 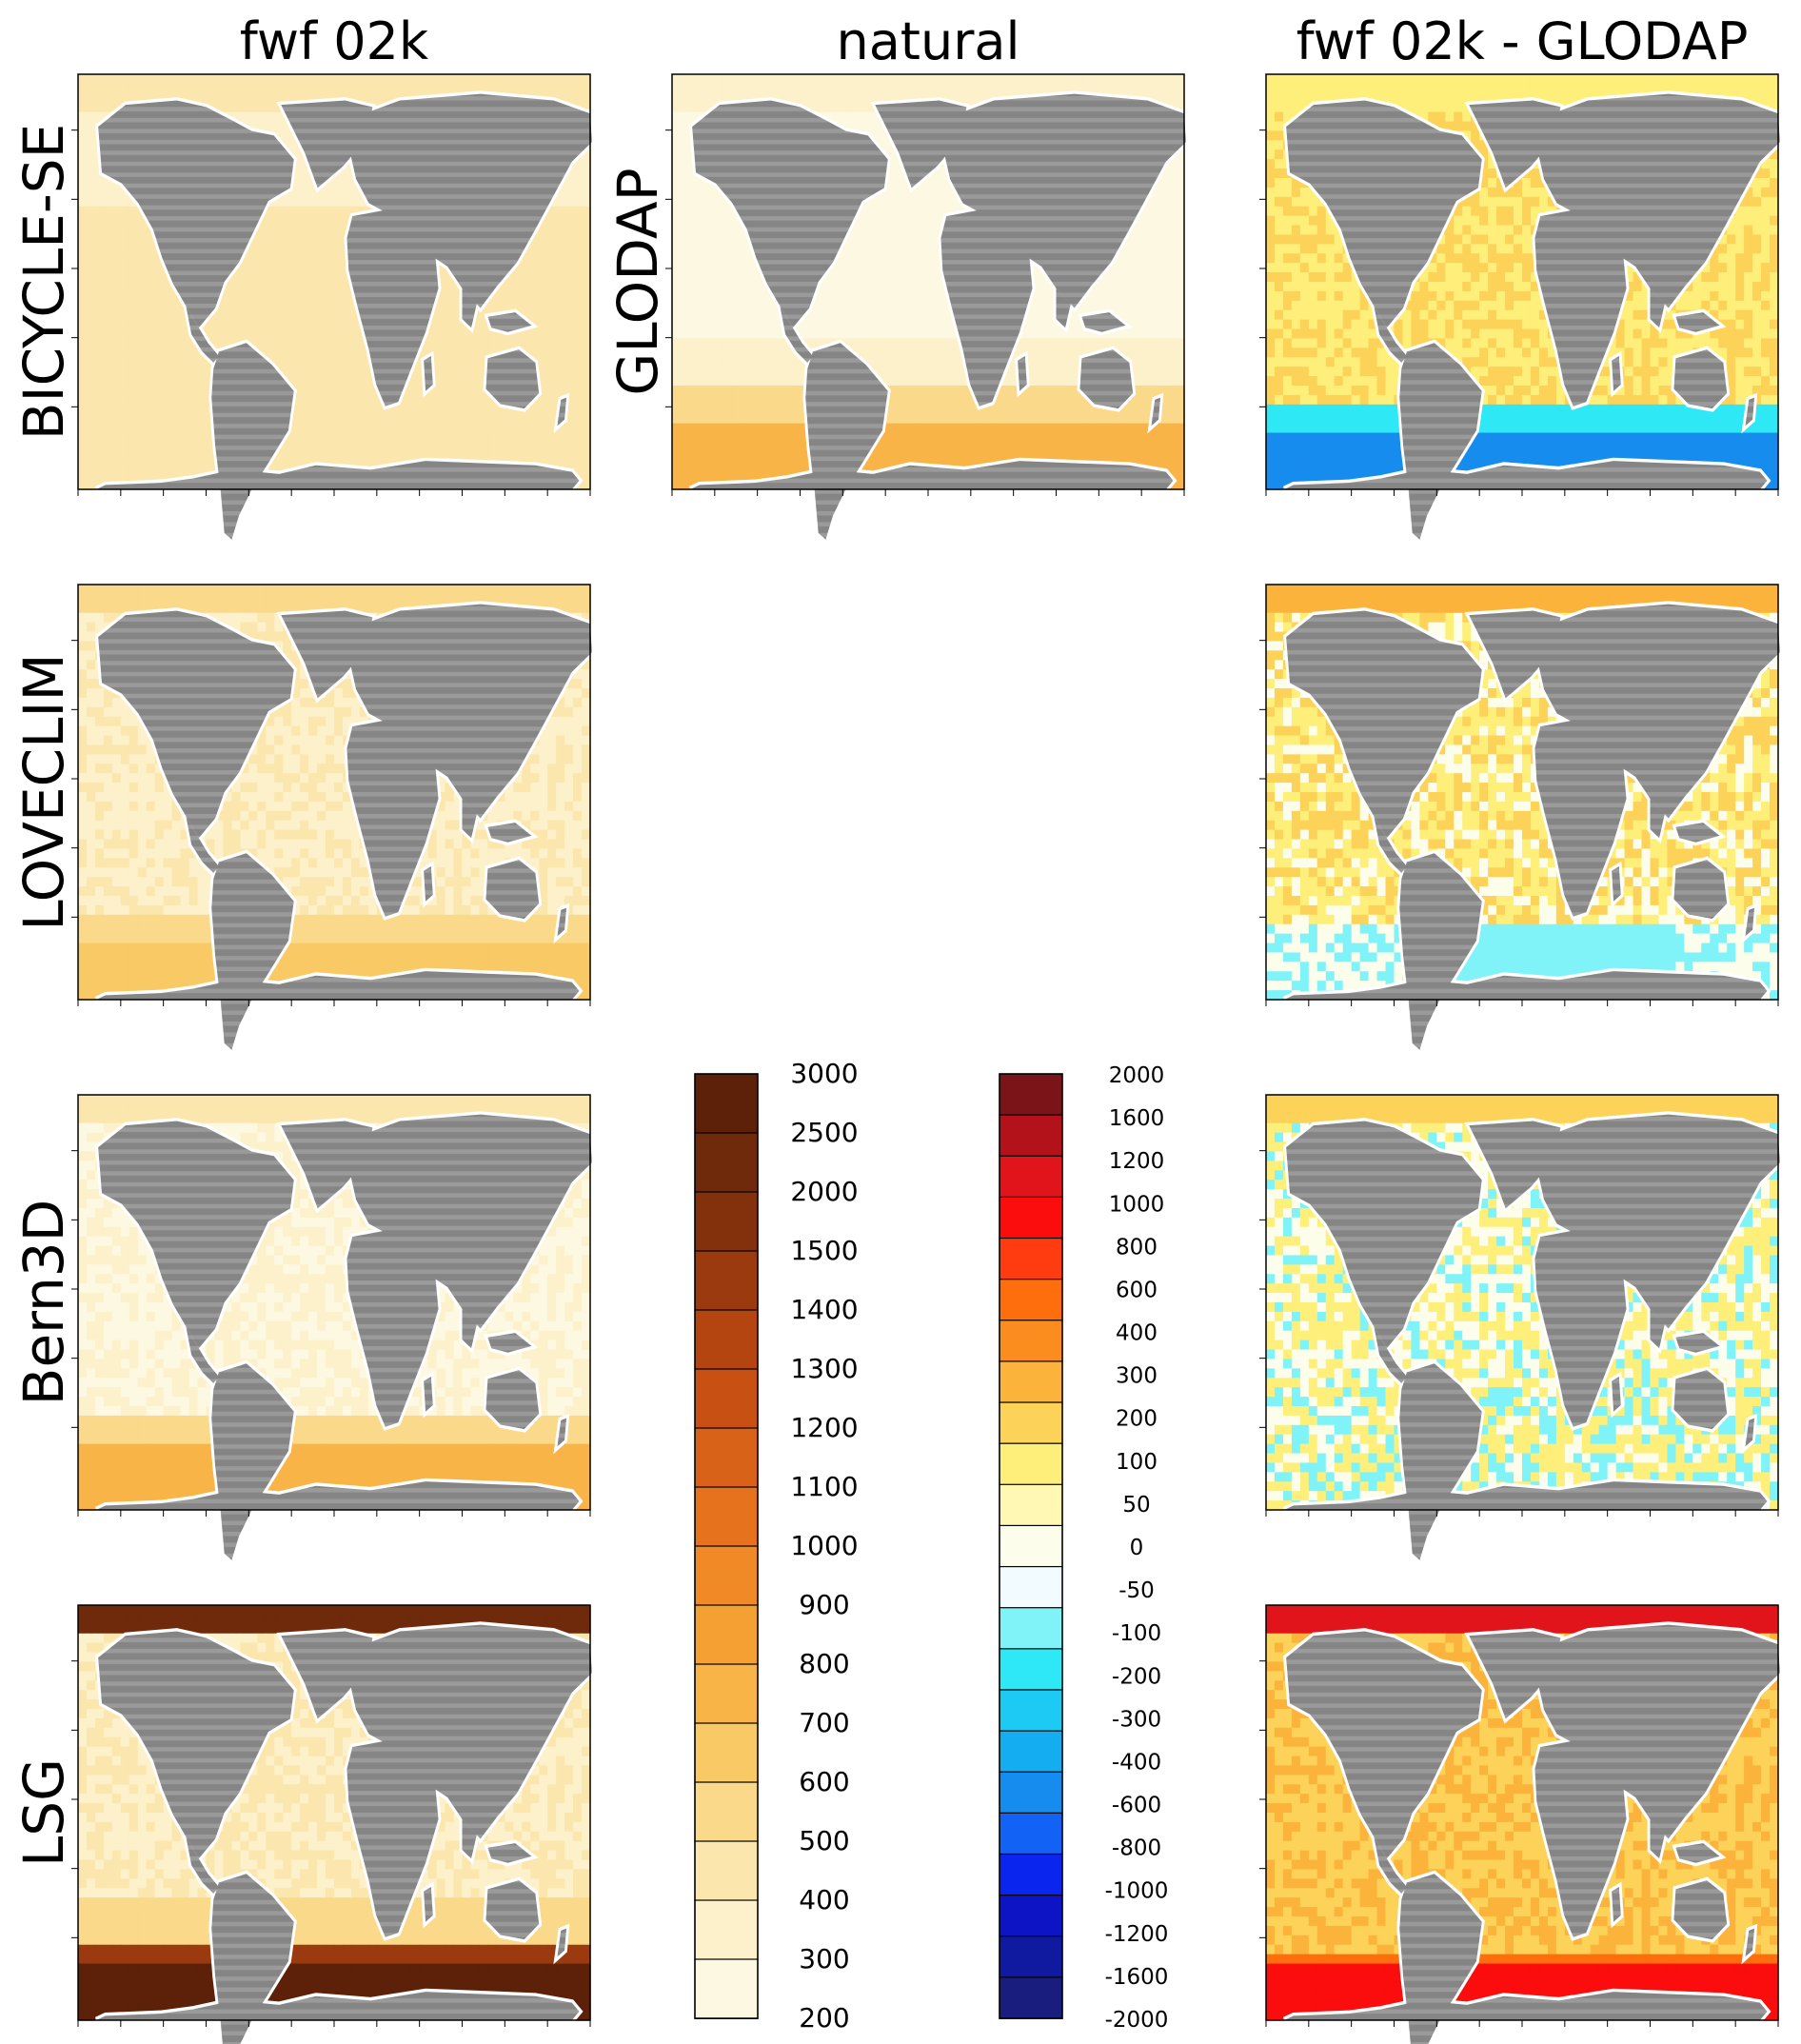 I want to click on row-label: LSG, so click(x=43, y=1812).